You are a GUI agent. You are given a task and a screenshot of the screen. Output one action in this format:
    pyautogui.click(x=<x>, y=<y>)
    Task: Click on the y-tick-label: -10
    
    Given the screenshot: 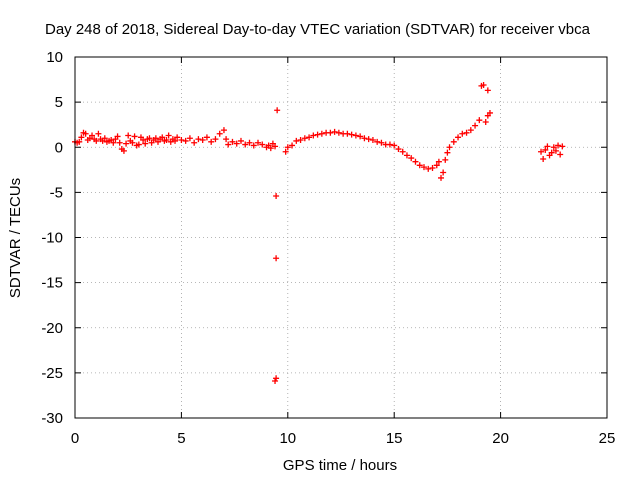 What is the action you would take?
    pyautogui.click(x=52, y=238)
    